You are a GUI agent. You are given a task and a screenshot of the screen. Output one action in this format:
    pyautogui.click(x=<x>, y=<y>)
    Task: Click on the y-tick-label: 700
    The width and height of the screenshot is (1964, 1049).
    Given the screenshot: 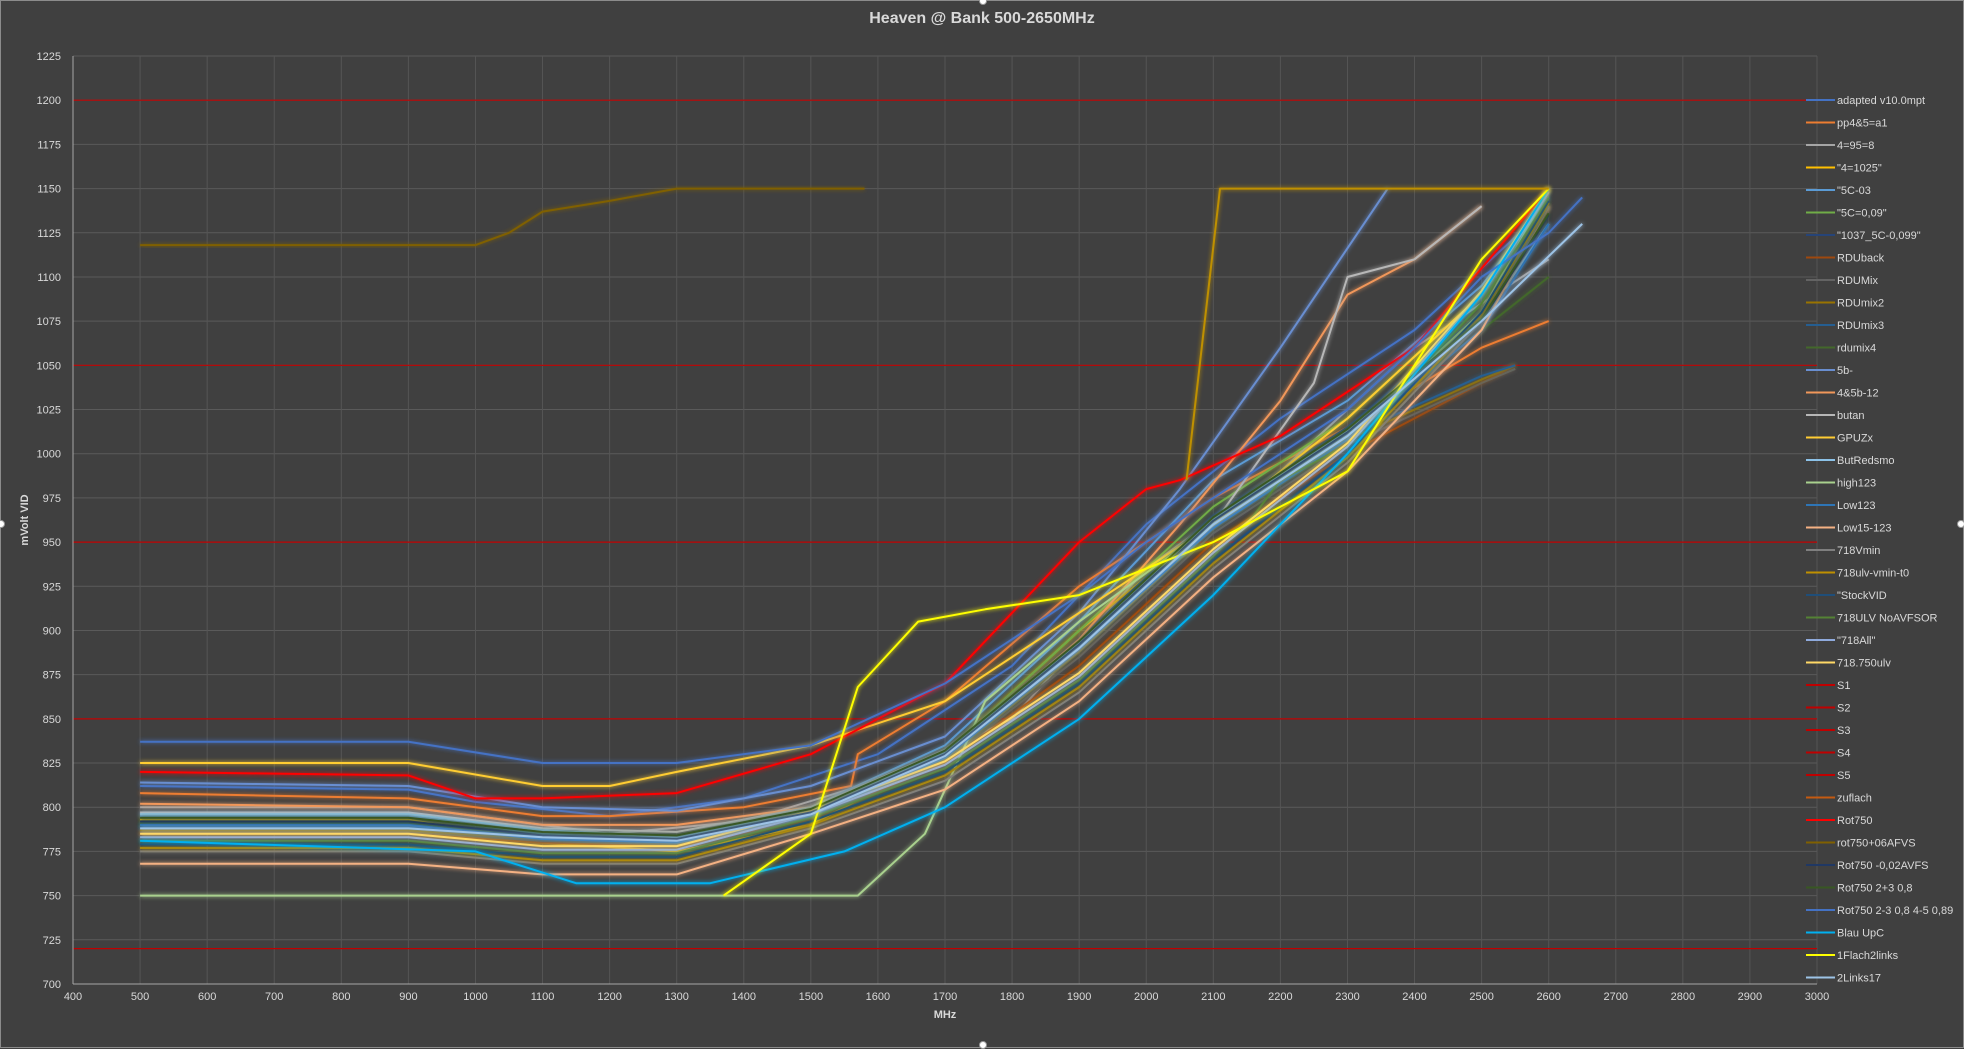 What is the action you would take?
    pyautogui.click(x=52, y=985)
    